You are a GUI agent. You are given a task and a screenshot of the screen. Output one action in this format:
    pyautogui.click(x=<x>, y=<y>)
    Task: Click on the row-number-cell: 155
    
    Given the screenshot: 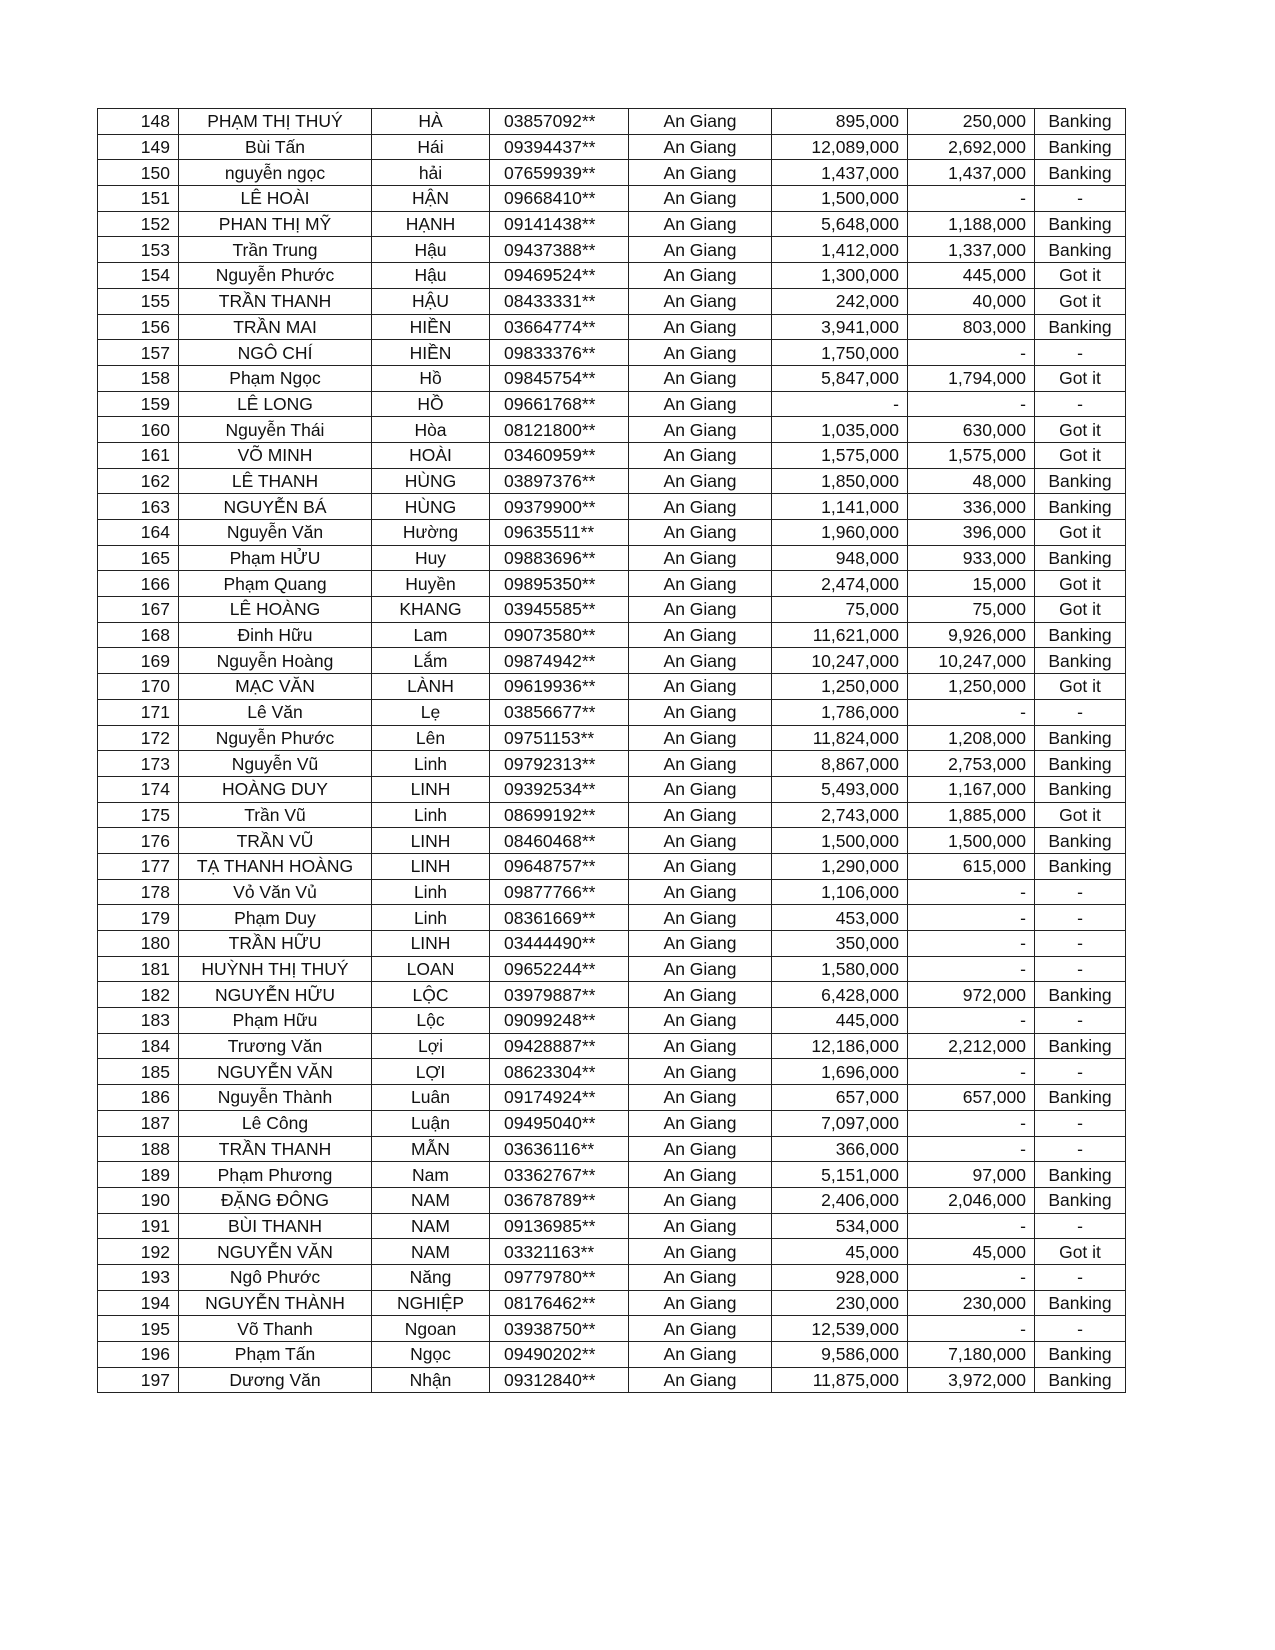 What is the action you would take?
    pyautogui.click(x=138, y=301)
    